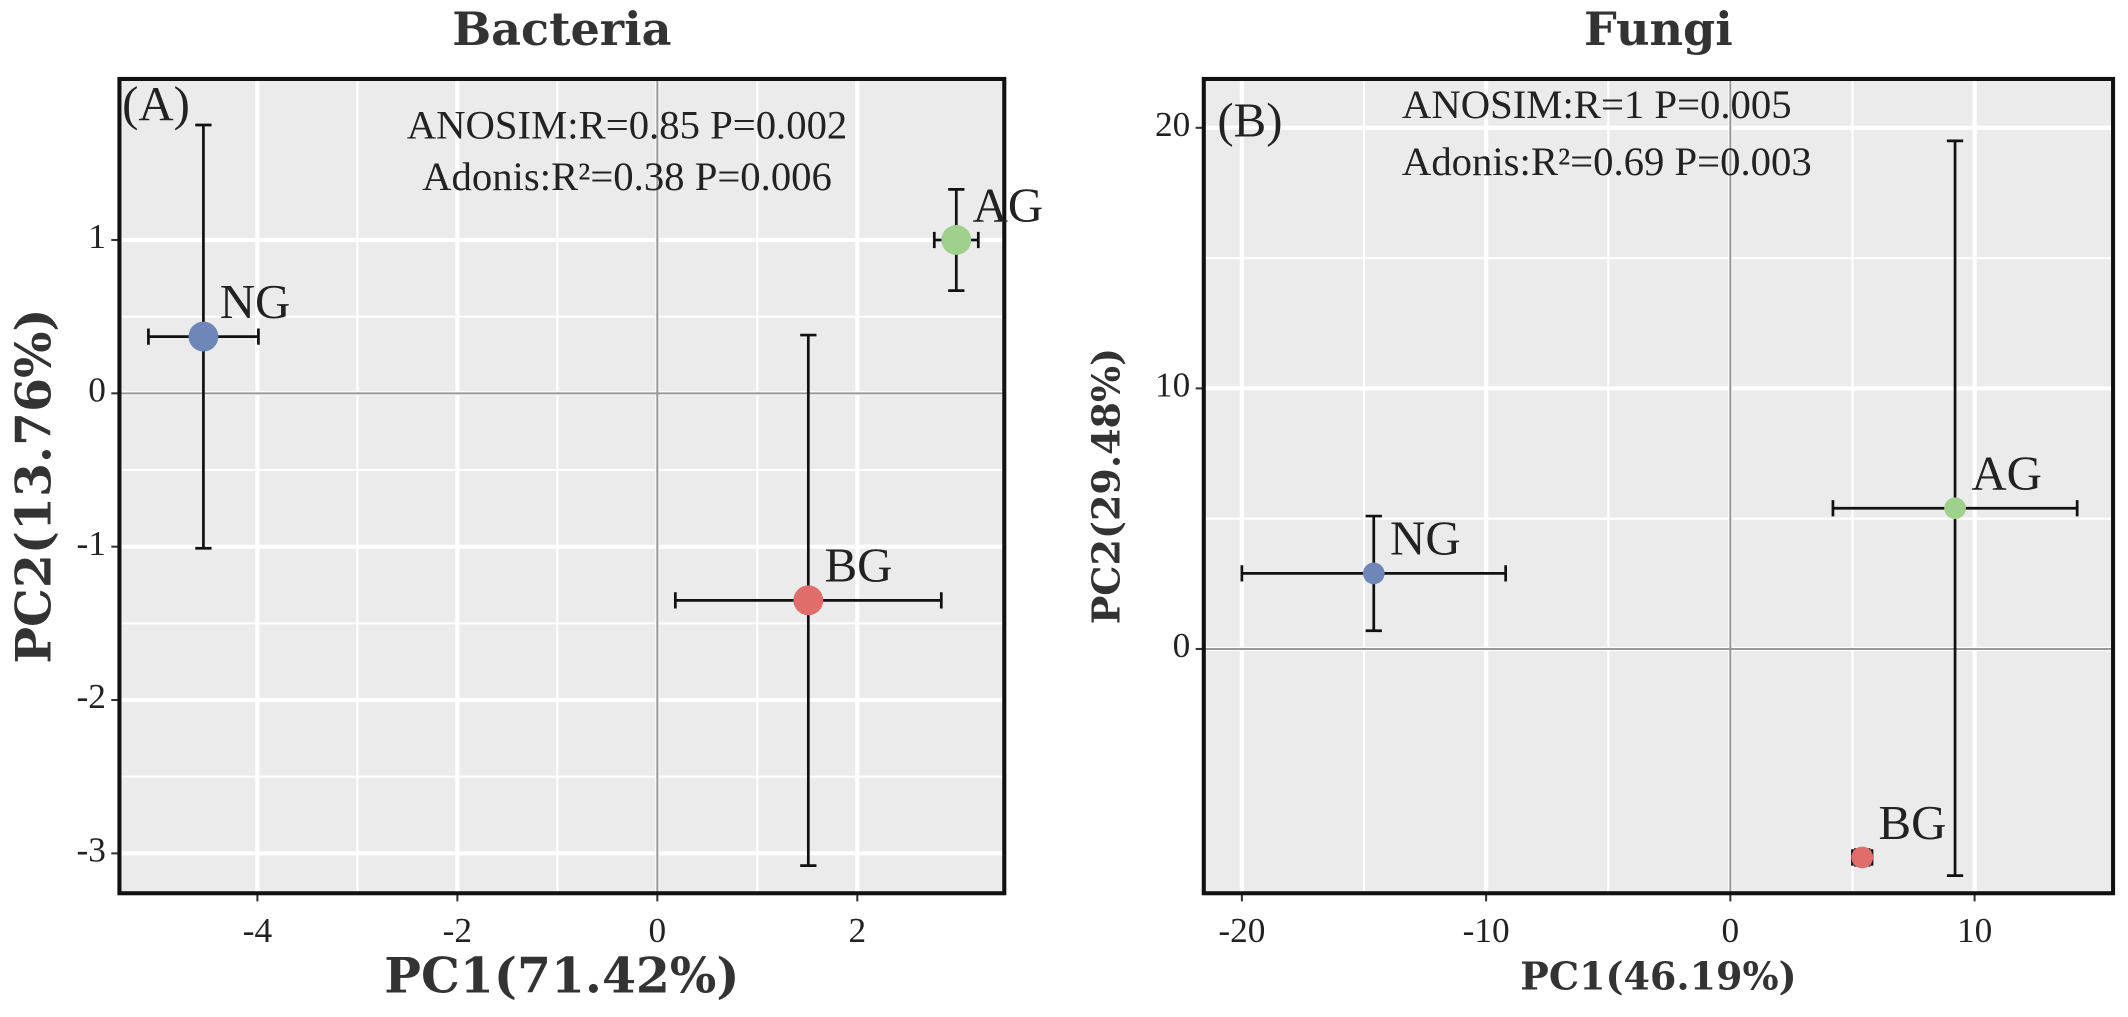 The height and width of the screenshot is (1017, 2128). What do you see at coordinates (90, 696) in the screenshot?
I see `y-tick-label: -2` at bounding box center [90, 696].